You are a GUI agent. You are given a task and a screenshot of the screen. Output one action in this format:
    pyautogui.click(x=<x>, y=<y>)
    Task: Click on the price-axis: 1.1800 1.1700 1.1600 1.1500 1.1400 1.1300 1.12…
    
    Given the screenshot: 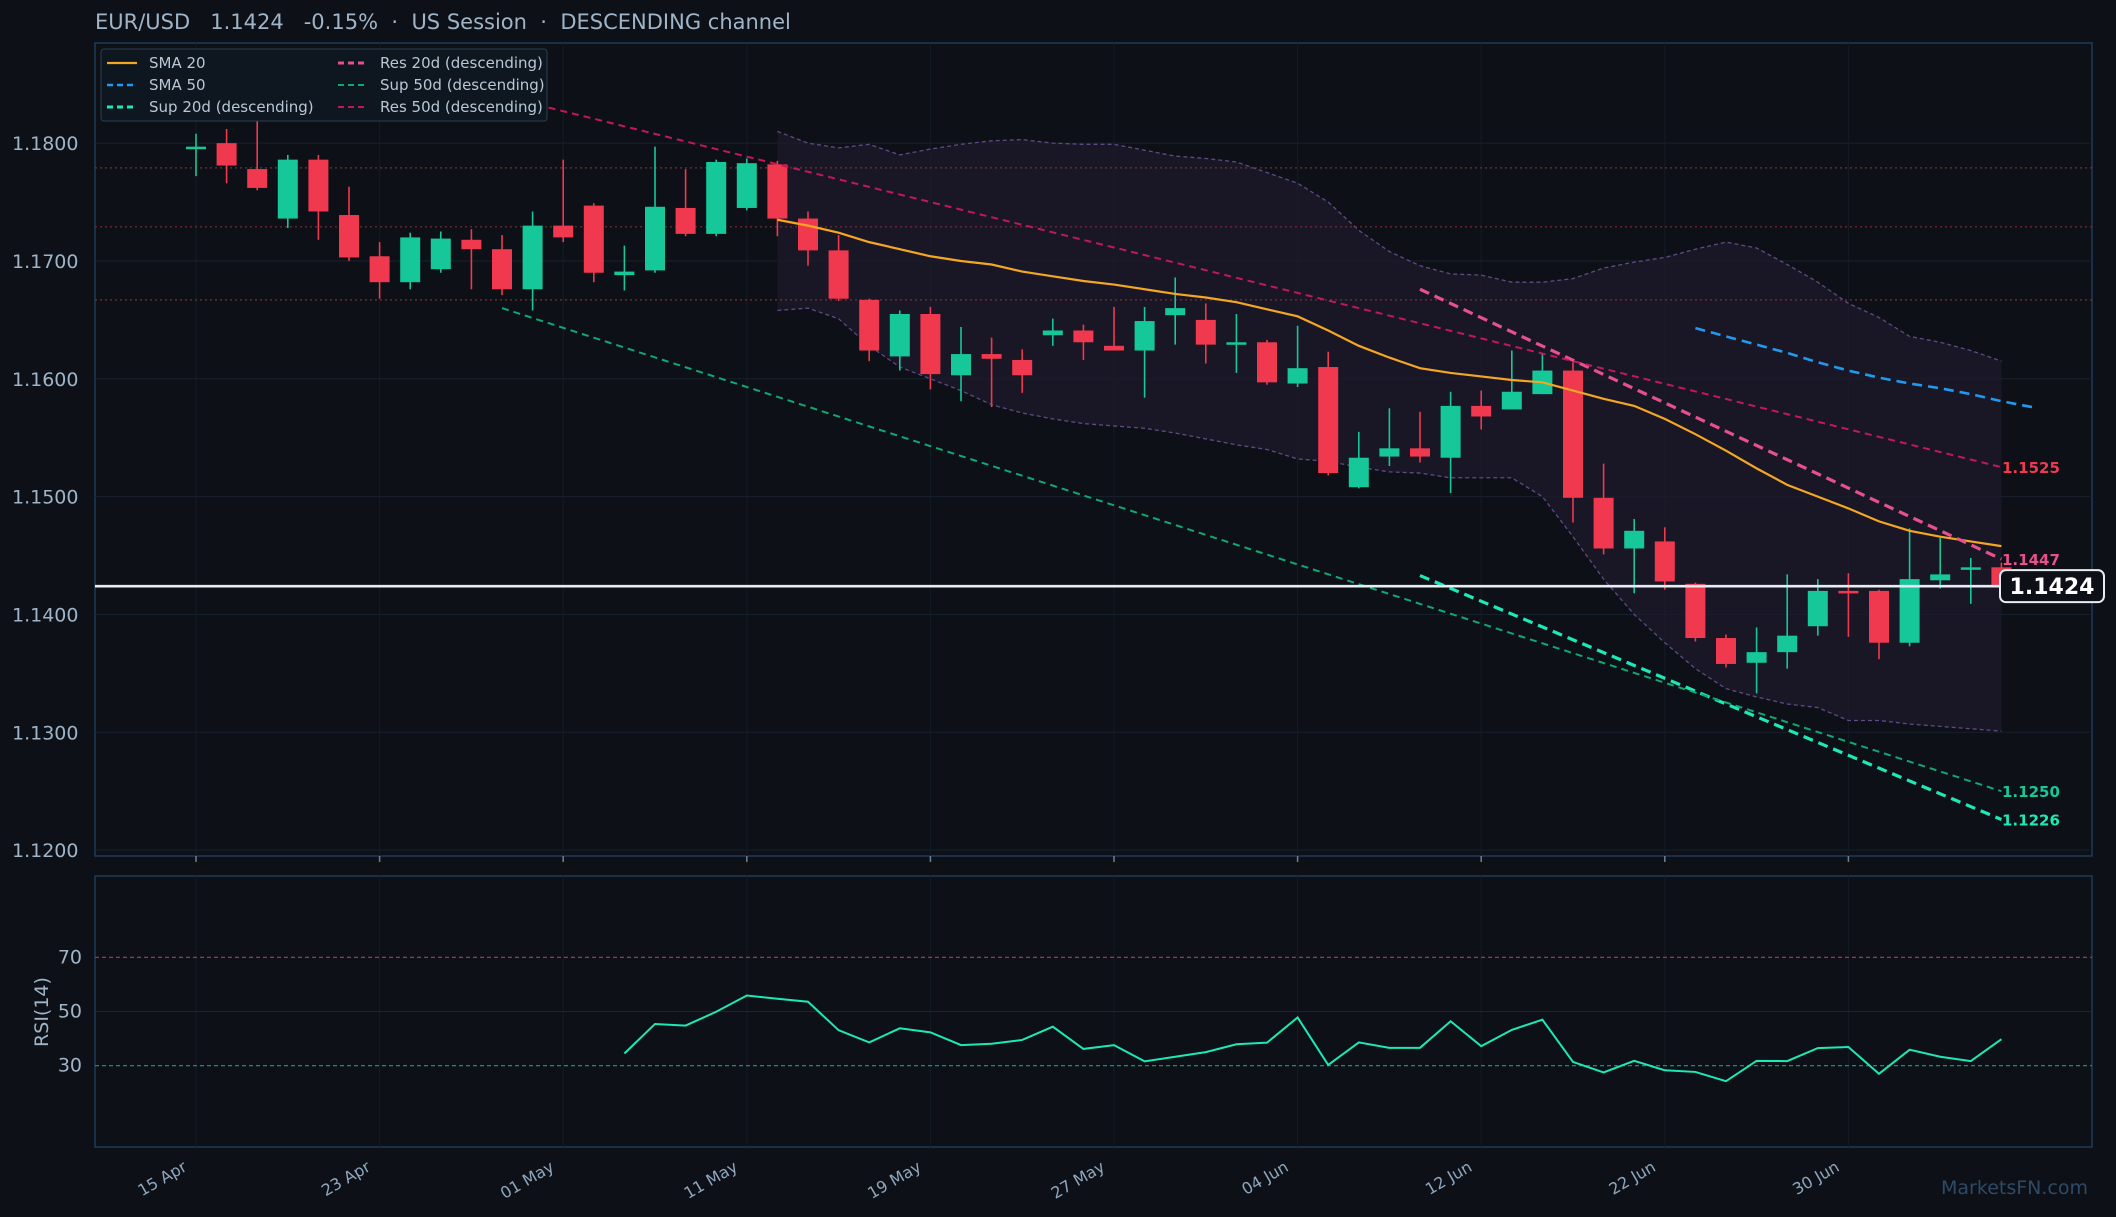 What is the action you would take?
    pyautogui.click(x=45, y=497)
    